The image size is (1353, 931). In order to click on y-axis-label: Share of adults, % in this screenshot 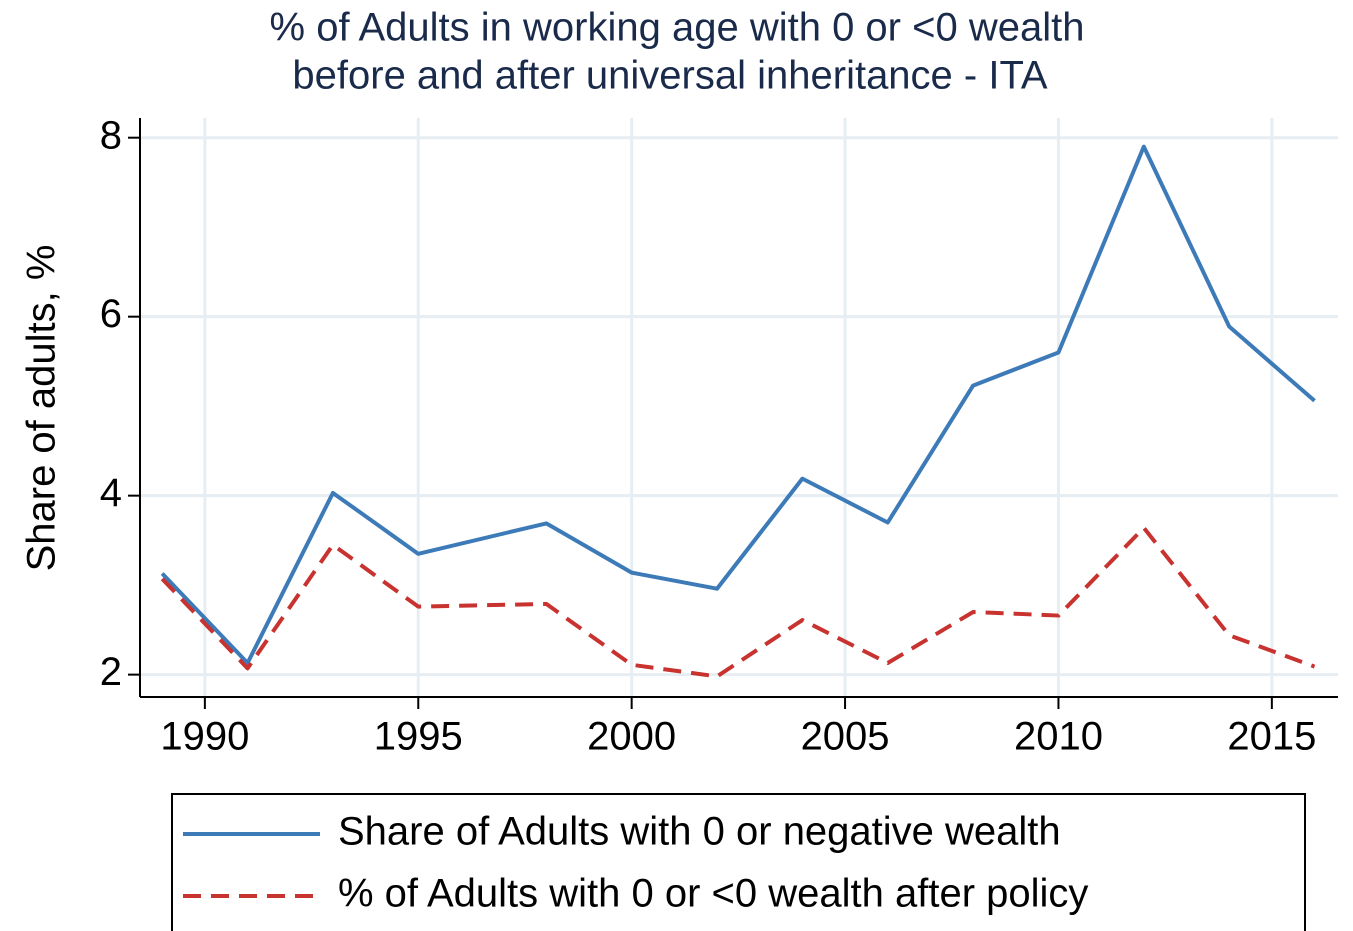, I will do `click(42, 408)`.